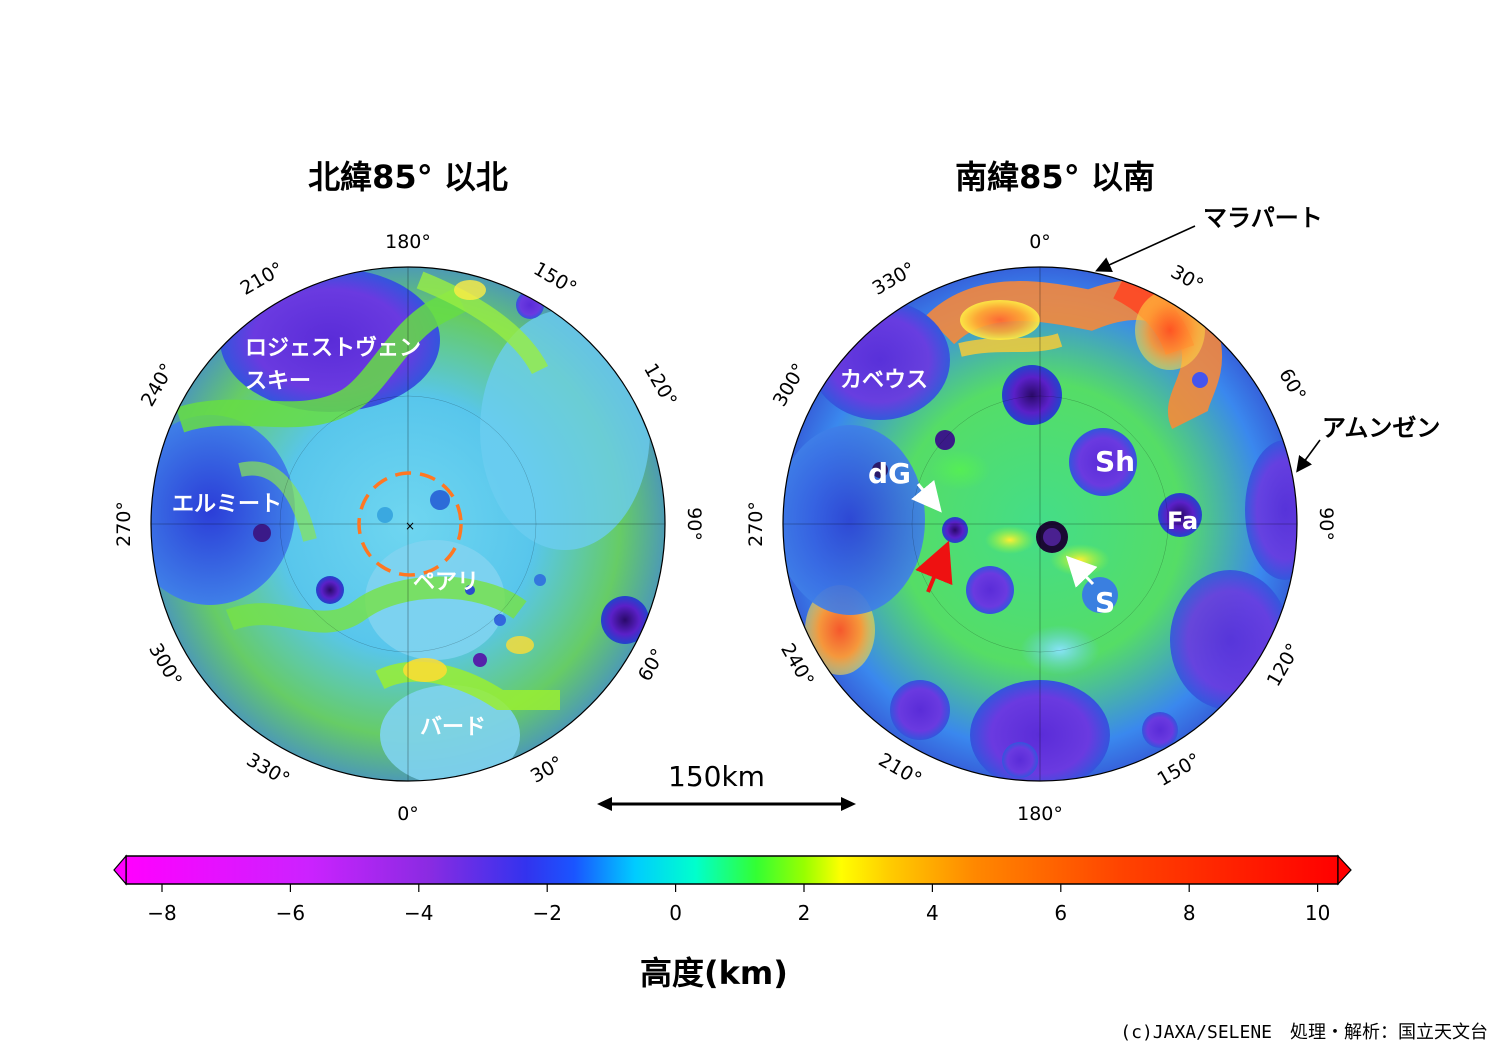  I want to click on north-lon-210: 210°, so click(262, 279).